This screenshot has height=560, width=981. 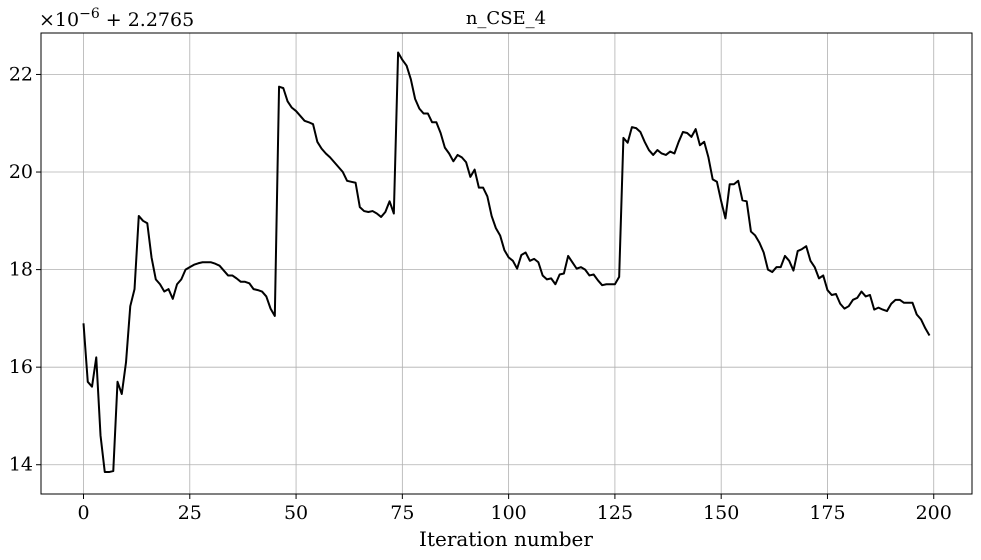 What do you see at coordinates (59, 20) in the screenshot?
I see `offset-mantissa: ×10` at bounding box center [59, 20].